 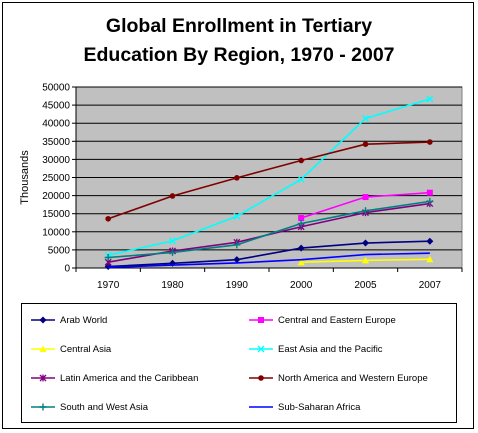 What do you see at coordinates (301, 285) in the screenshot?
I see `x-tick-label: 2000` at bounding box center [301, 285].